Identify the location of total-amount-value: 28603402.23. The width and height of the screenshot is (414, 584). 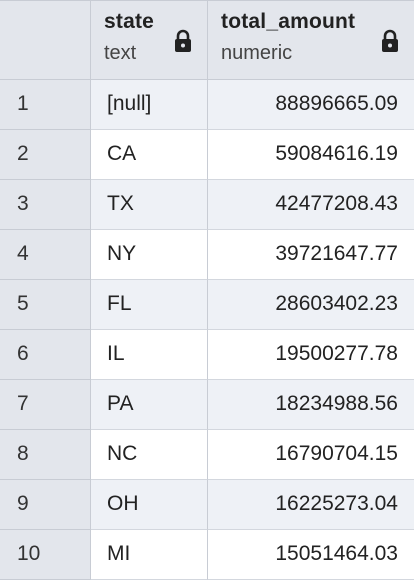
(336, 303).